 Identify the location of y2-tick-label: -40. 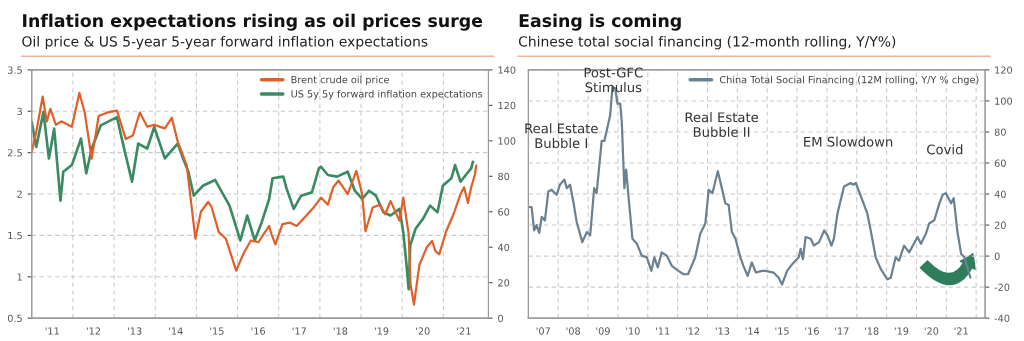
(1002, 318).